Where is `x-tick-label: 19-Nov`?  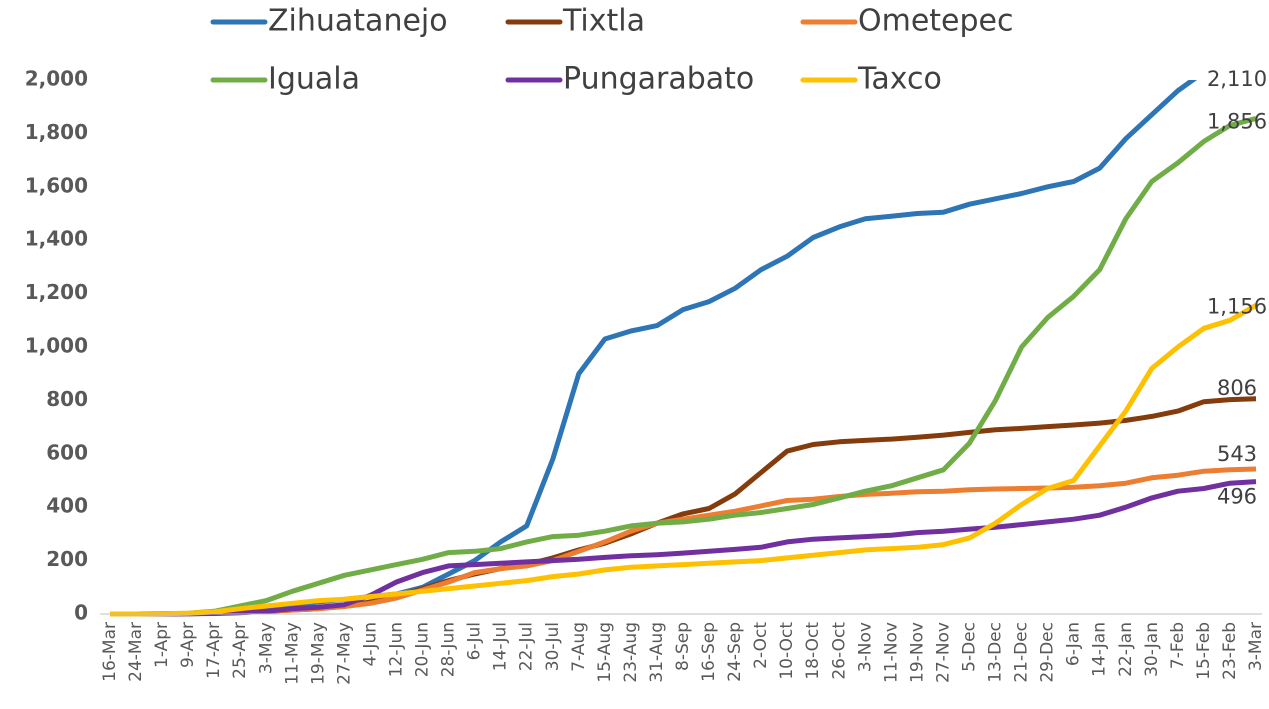 x-tick-label: 19-Nov is located at coordinates (917, 652).